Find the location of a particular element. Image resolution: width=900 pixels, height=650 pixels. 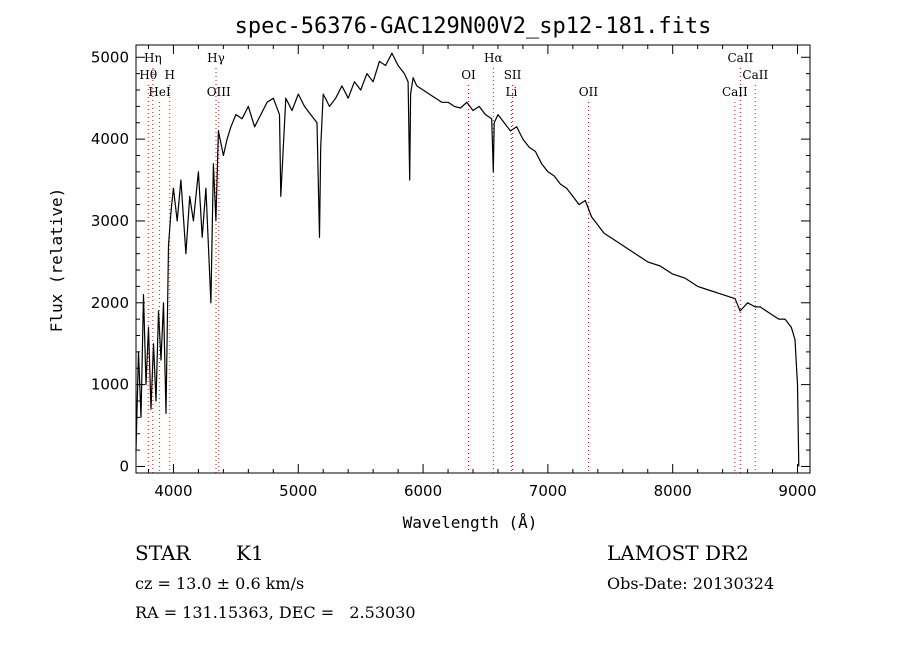

y-tick-label: 5000 is located at coordinates (110, 57).